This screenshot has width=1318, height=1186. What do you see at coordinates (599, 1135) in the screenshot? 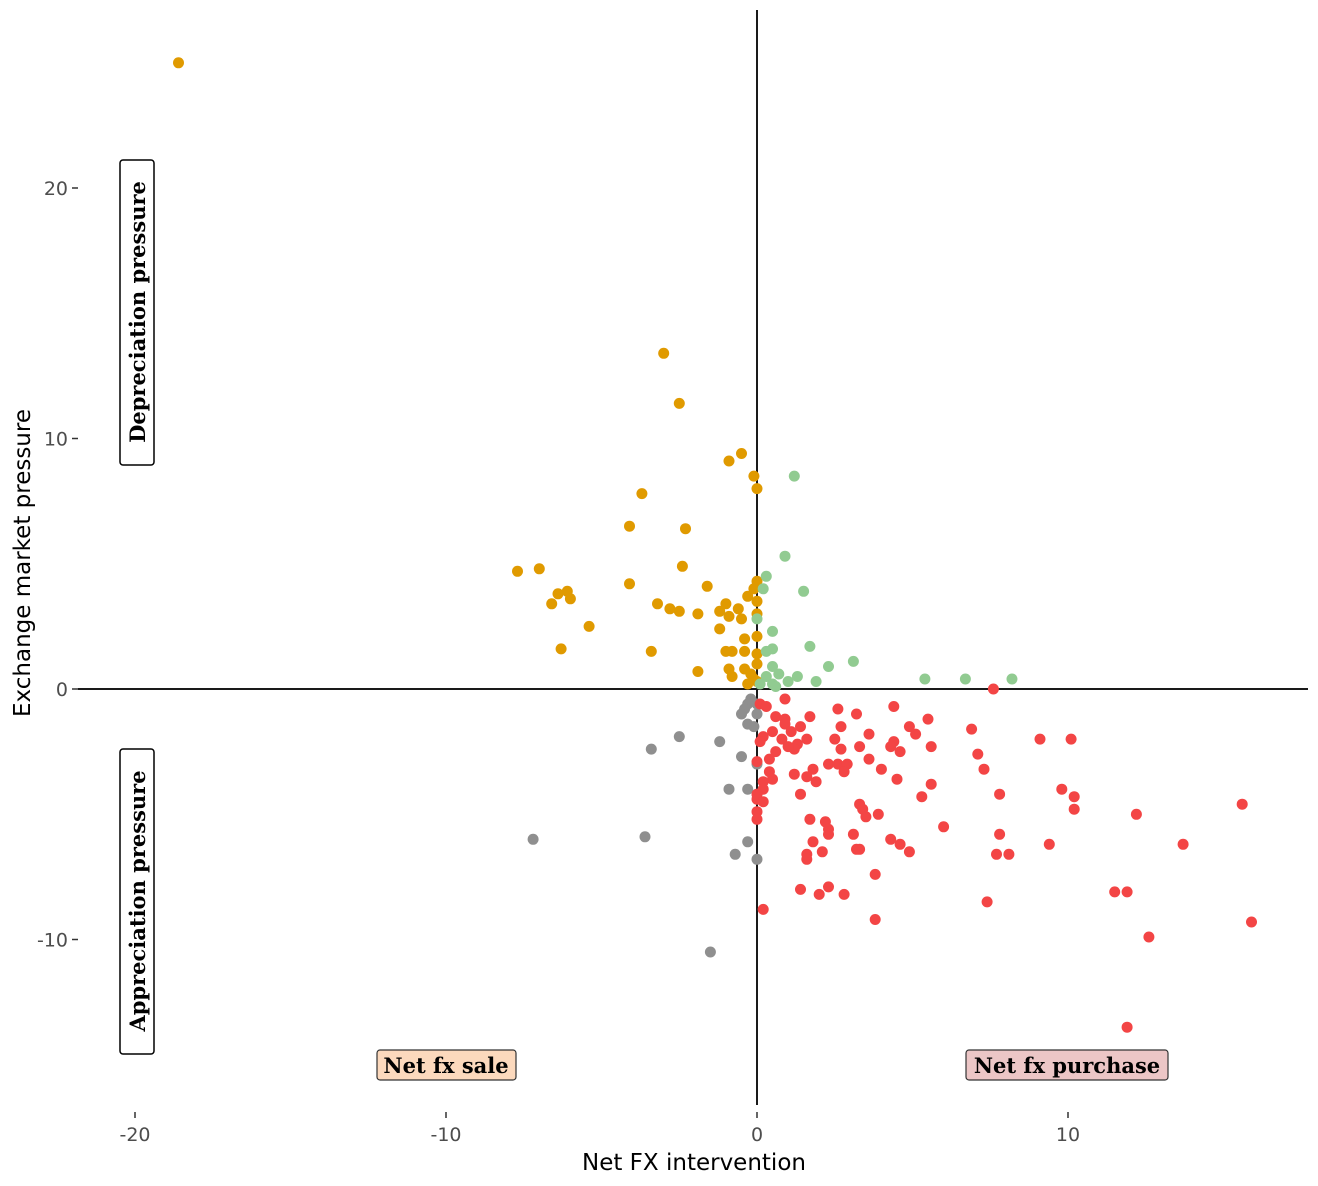
I see `x-axis-ticks: -20 -10 0 10` at bounding box center [599, 1135].